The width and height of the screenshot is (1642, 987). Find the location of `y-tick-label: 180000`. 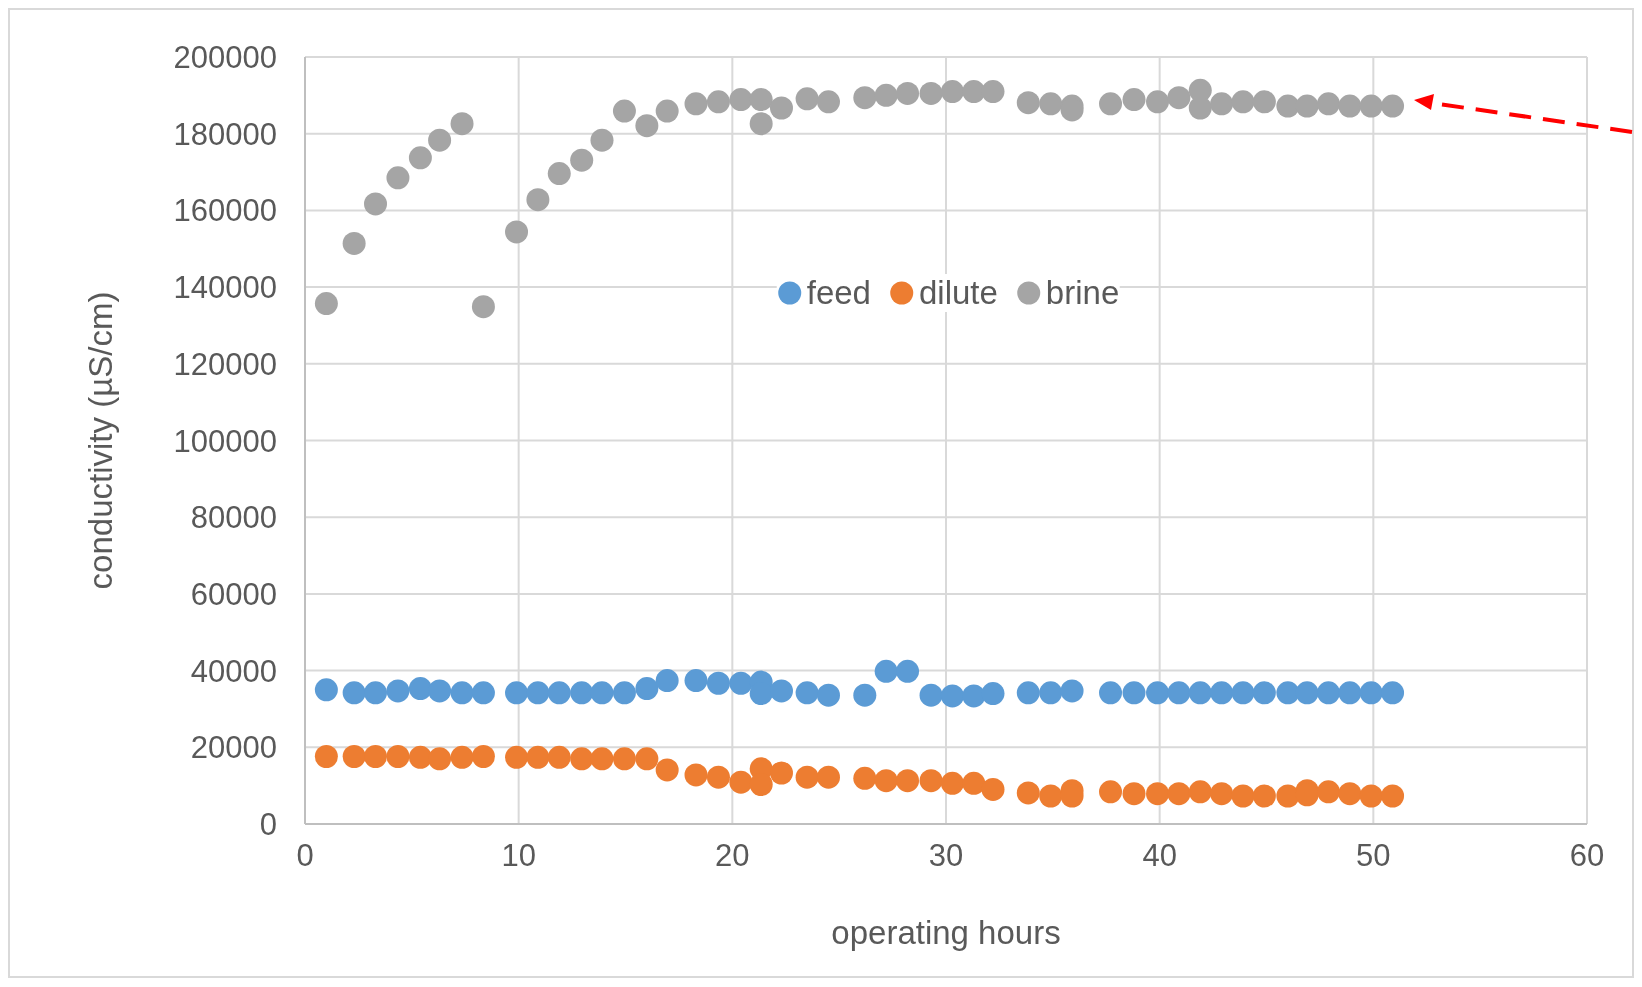

y-tick-label: 180000 is located at coordinates (225, 134).